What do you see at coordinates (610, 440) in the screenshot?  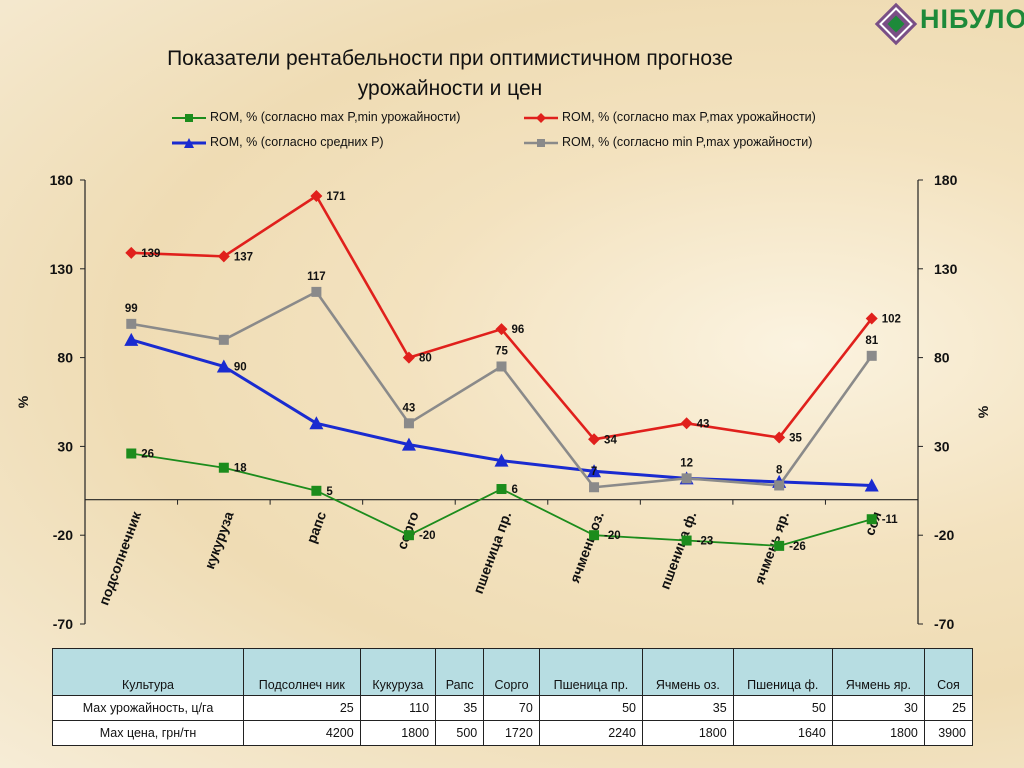 I see `series-2-data-label: 34` at bounding box center [610, 440].